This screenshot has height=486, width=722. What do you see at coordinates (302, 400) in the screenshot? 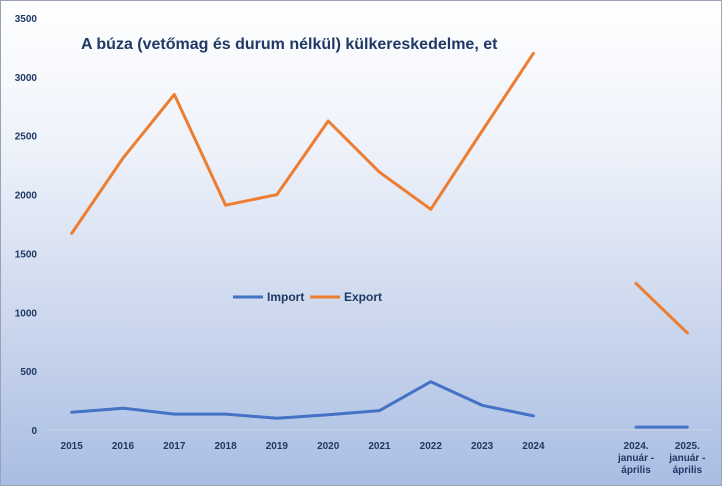
I see `series-line-import` at bounding box center [302, 400].